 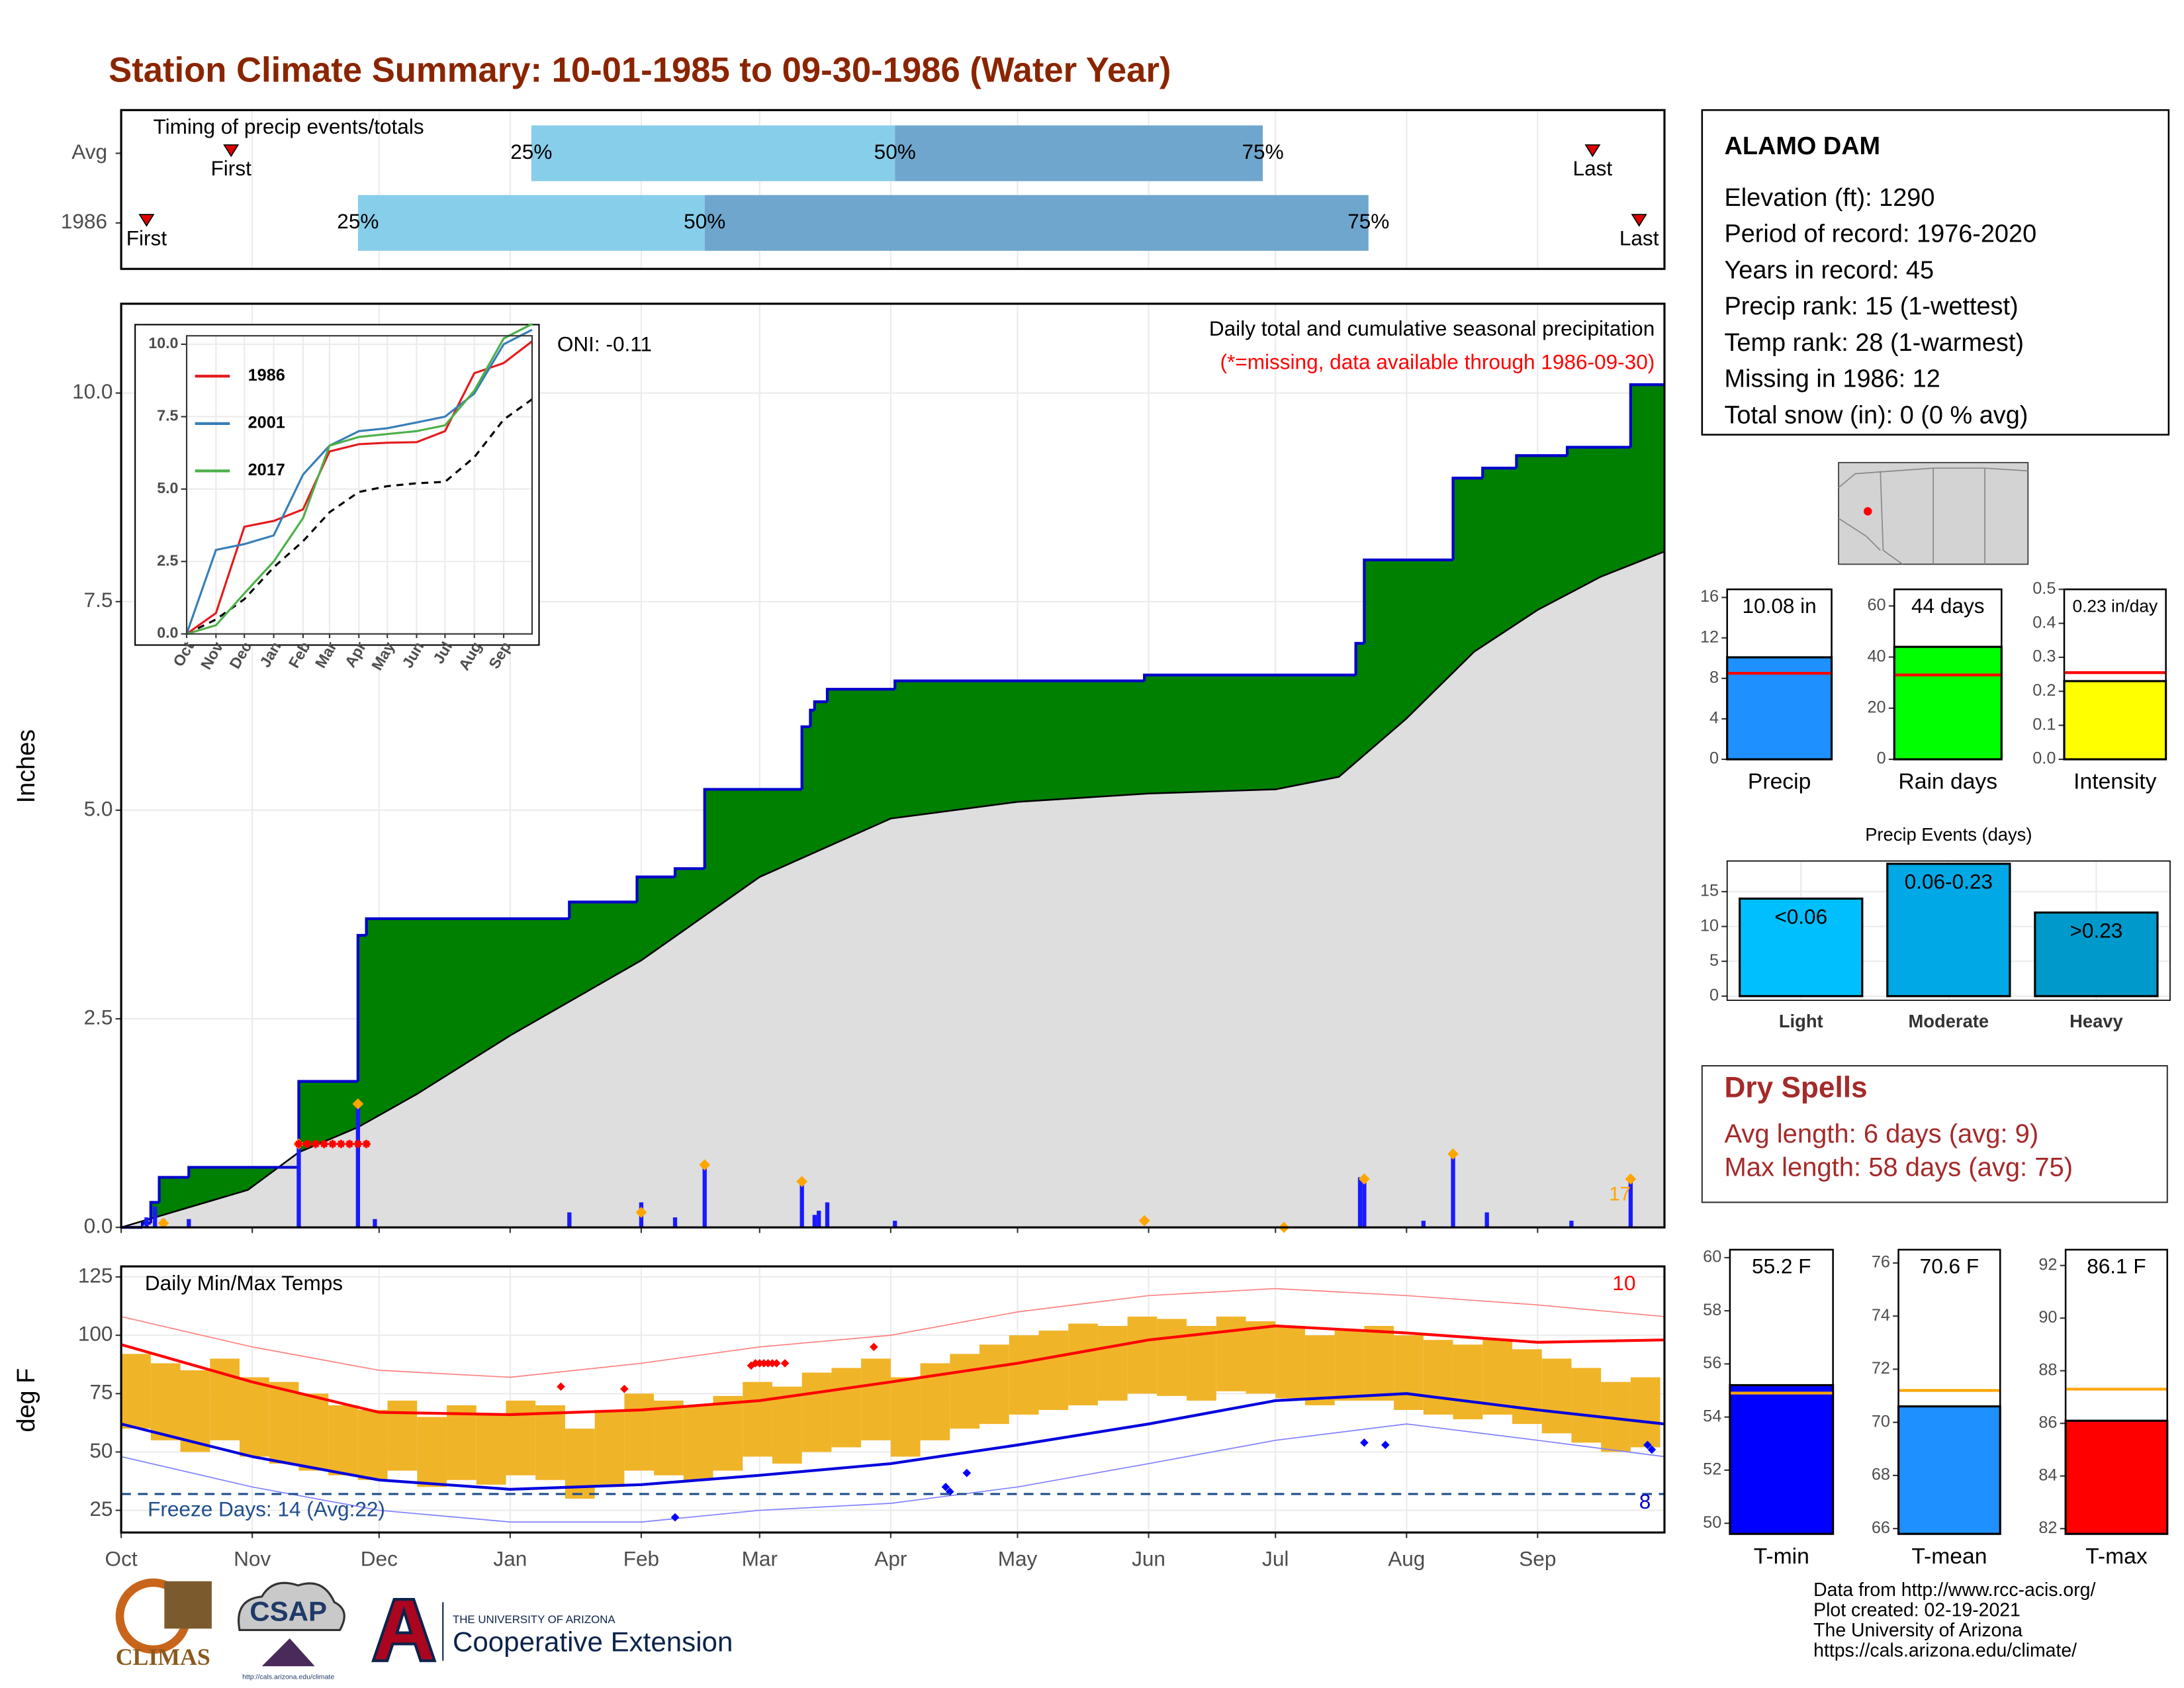 What do you see at coordinates (89, 152) in the screenshot?
I see `row-label: Avg` at bounding box center [89, 152].